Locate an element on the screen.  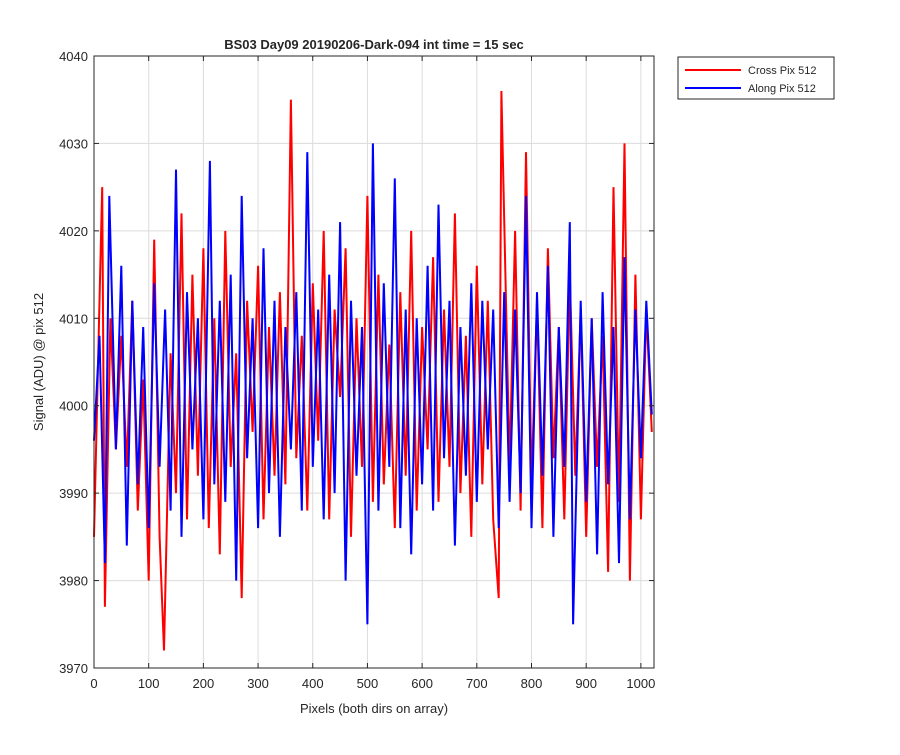
x-tick-label: 800 is located at coordinates (532, 683).